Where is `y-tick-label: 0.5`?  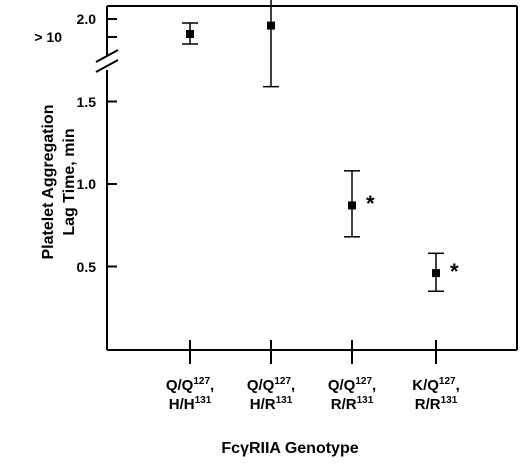
y-tick-label: 0.5 is located at coordinates (86, 266).